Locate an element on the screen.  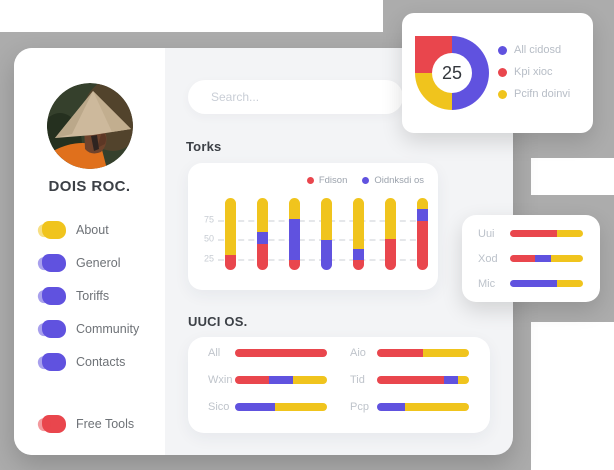
search-input is located at coordinates (295, 97).